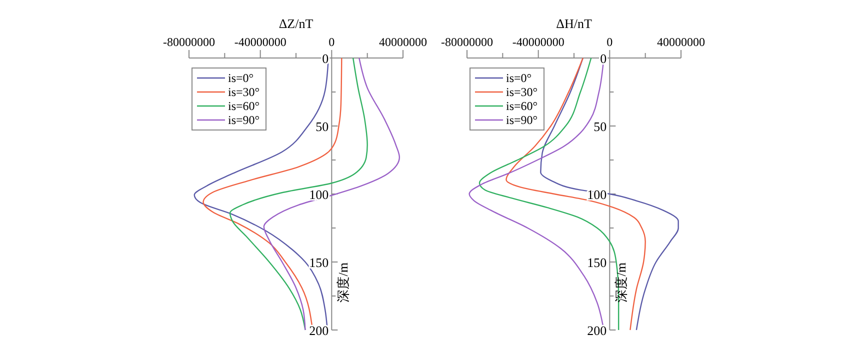 The image size is (850, 350). What do you see at coordinates (319, 194) in the screenshot?
I see `y-tick-label: 100` at bounding box center [319, 194].